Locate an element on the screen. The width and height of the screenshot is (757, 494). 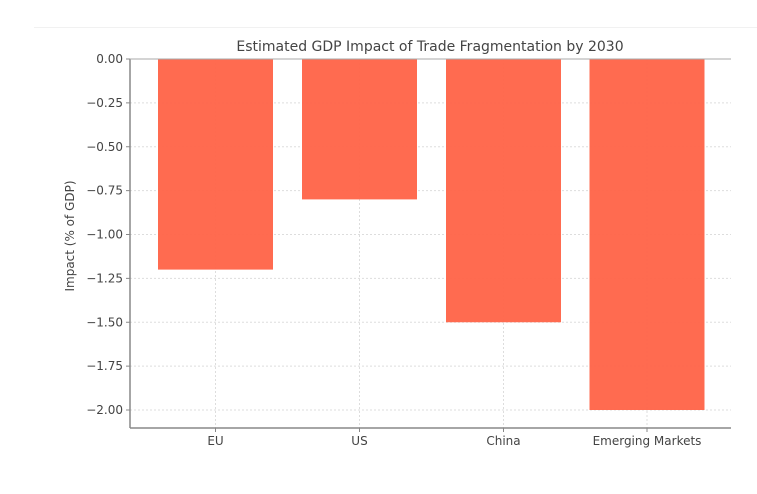
y-tick-label: −1.00 is located at coordinates (104, 235).